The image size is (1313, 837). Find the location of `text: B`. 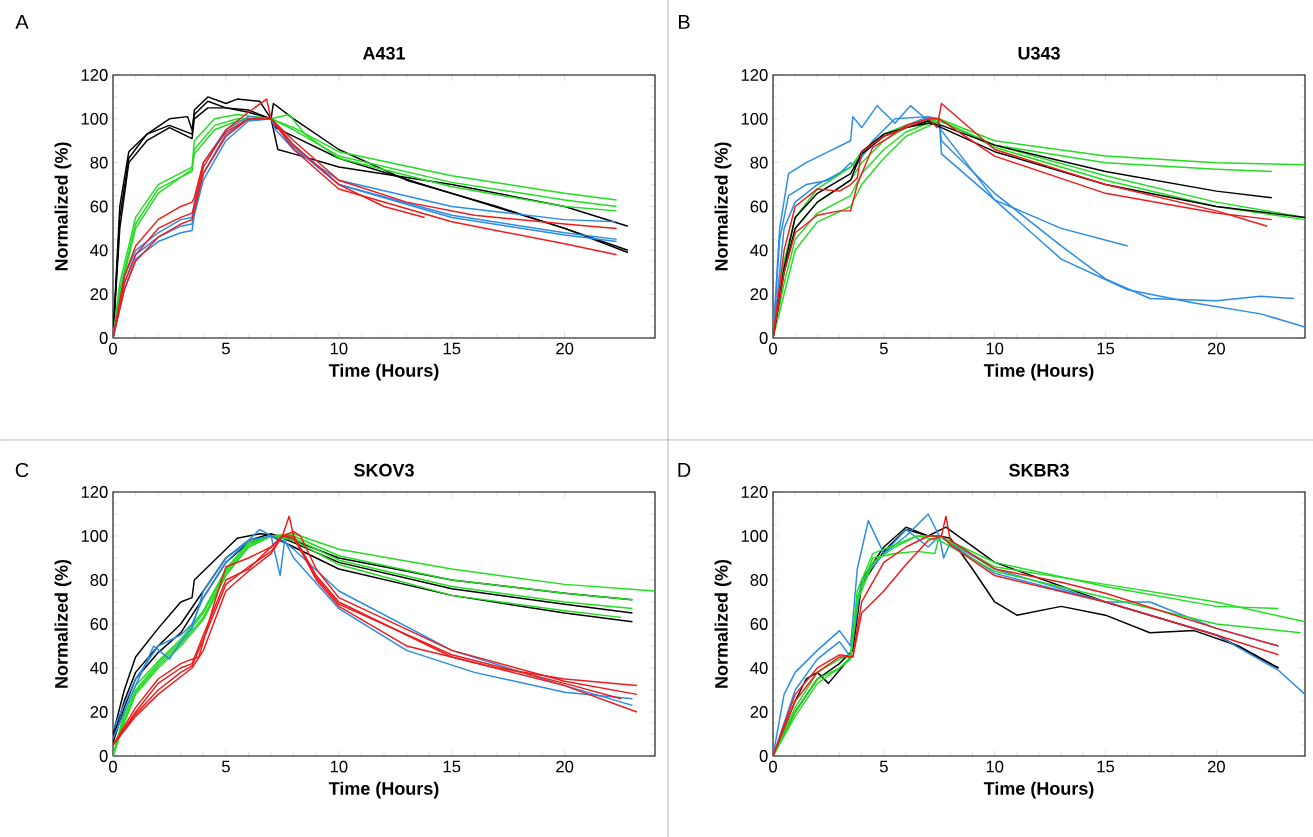

text: B is located at coordinates (684, 22).